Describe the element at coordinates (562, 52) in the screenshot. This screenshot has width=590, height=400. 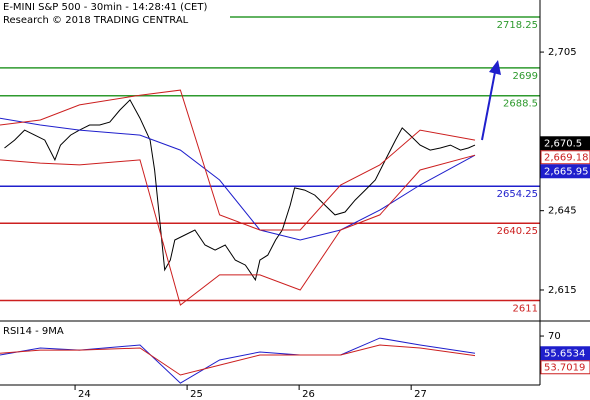
I see `y-tick-label: 2,705` at that location.